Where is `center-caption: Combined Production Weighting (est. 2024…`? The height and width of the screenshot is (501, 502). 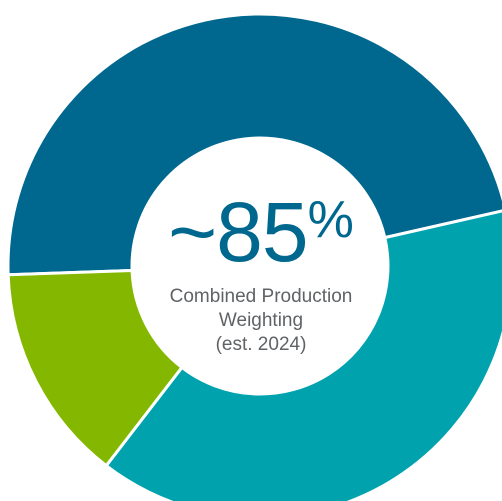
center-caption: Combined Production Weighting (est. 2024… is located at coordinates (261, 321).